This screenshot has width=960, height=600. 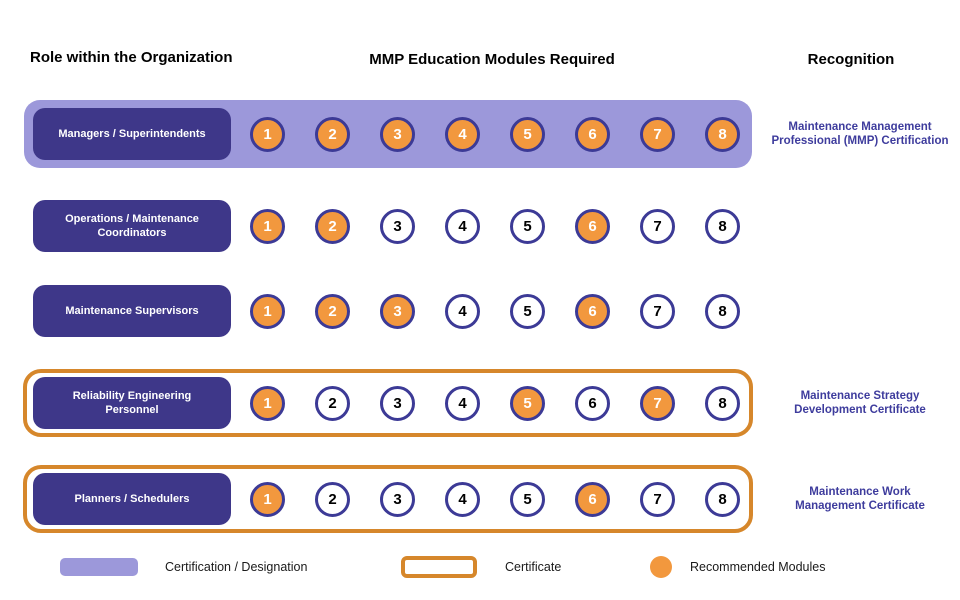 What do you see at coordinates (132, 226) in the screenshot?
I see `role-box: Operations / Maintenance Coordinators` at bounding box center [132, 226].